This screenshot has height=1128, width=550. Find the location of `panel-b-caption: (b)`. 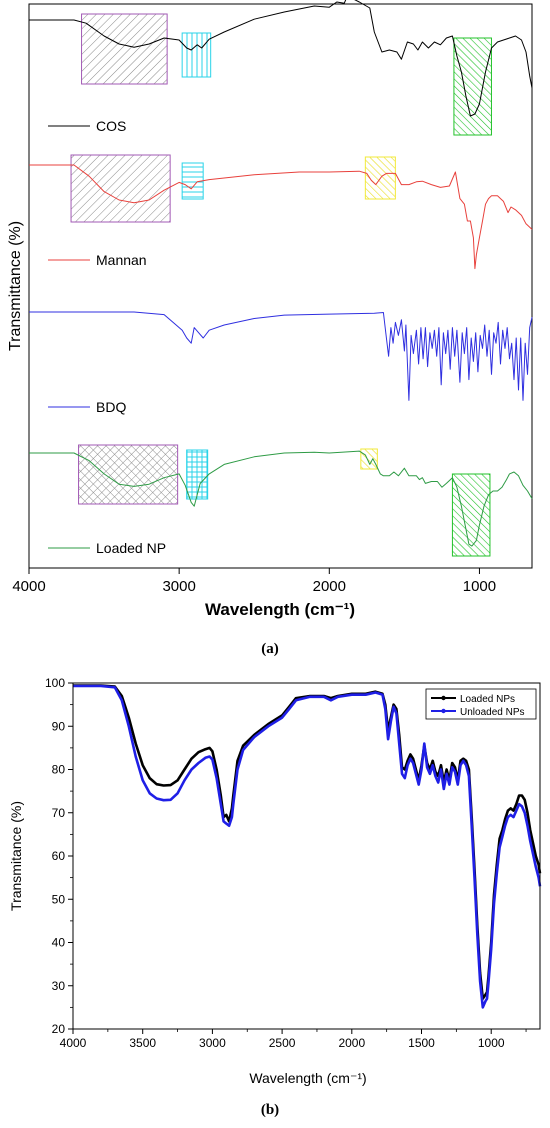

panel-b-caption: (b) is located at coordinates (270, 1110).